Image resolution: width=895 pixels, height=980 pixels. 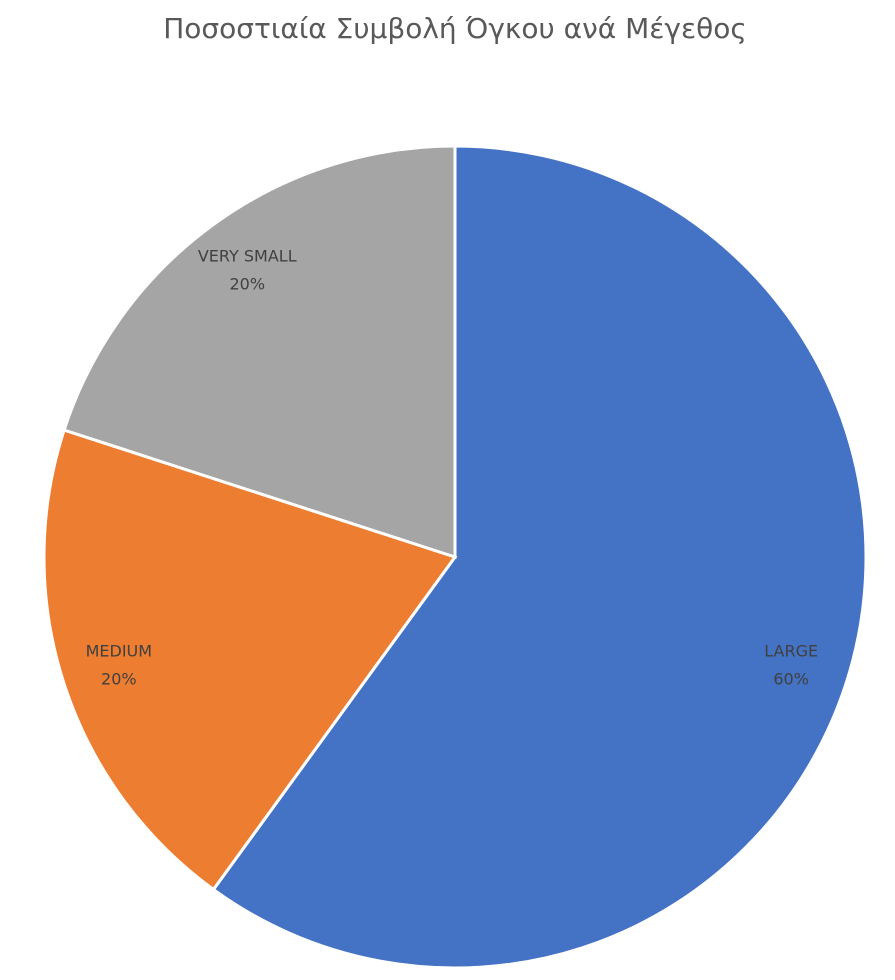 What do you see at coordinates (455, 28) in the screenshot?
I see `chart-title: Ποσοστιαία Συμβολή Όγκου ανά Μέγεθος` at bounding box center [455, 28].